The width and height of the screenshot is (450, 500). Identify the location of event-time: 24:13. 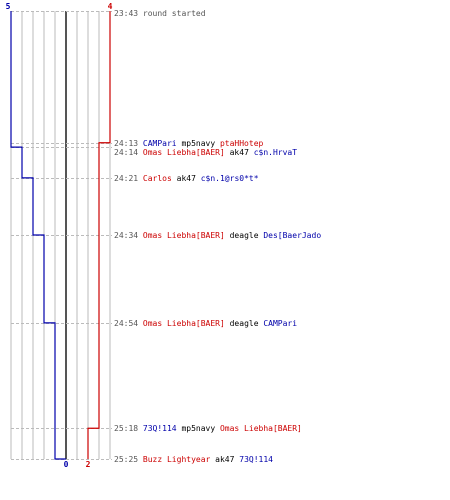
(126, 143).